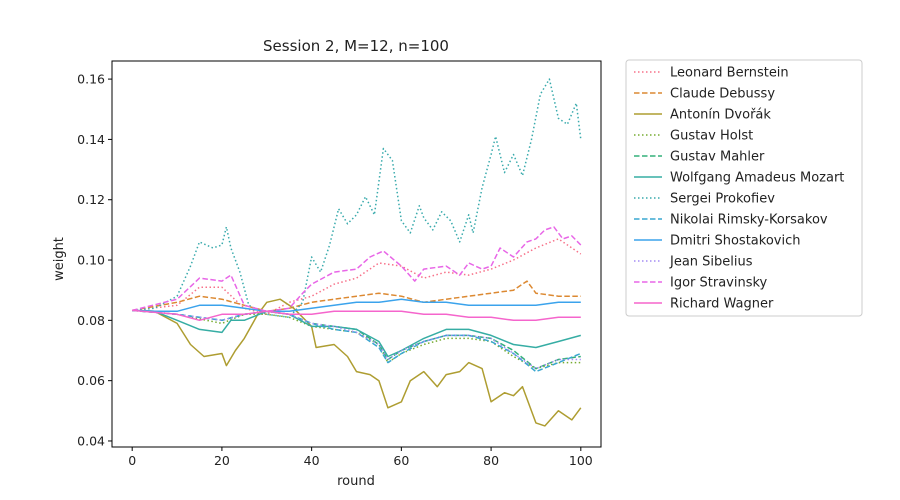 This screenshot has height=500, width=900. Describe the element at coordinates (91, 440) in the screenshot. I see `y-tick-label: 0.04` at that location.